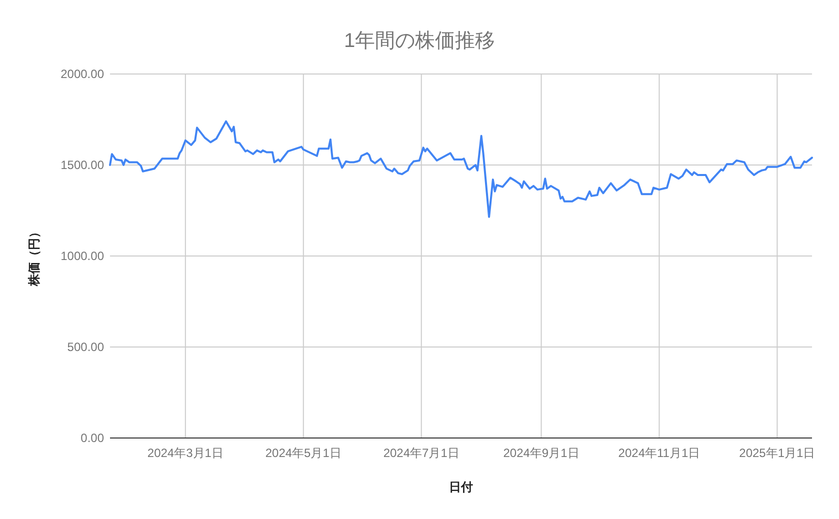  I want to click on x-tick-label: 2024年5月1日, so click(303, 453).